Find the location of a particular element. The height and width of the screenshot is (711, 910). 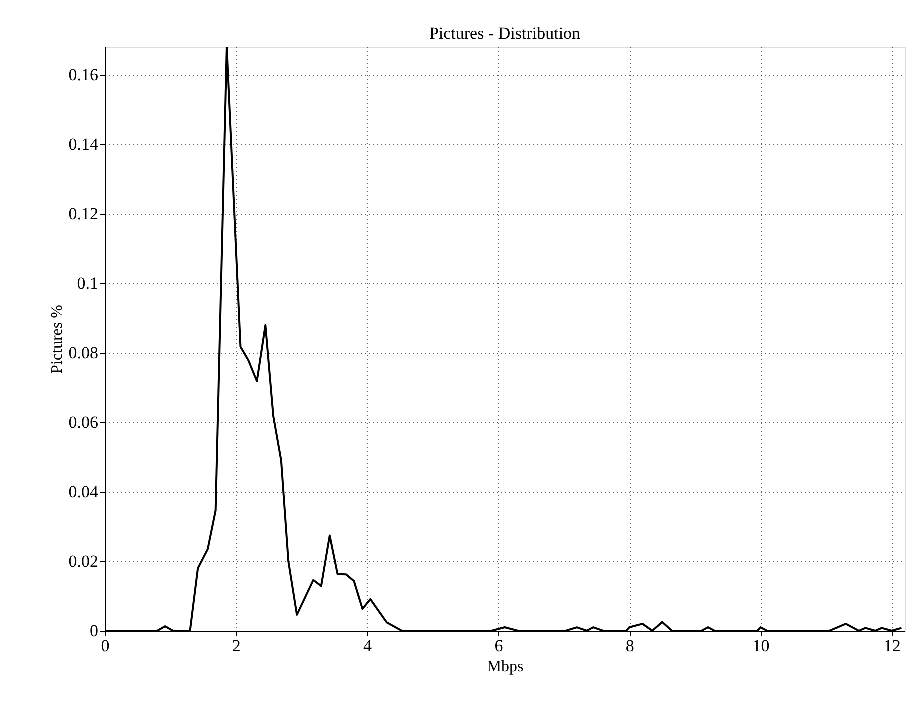

chart-title: Pictures - Distribution is located at coordinates (505, 33).